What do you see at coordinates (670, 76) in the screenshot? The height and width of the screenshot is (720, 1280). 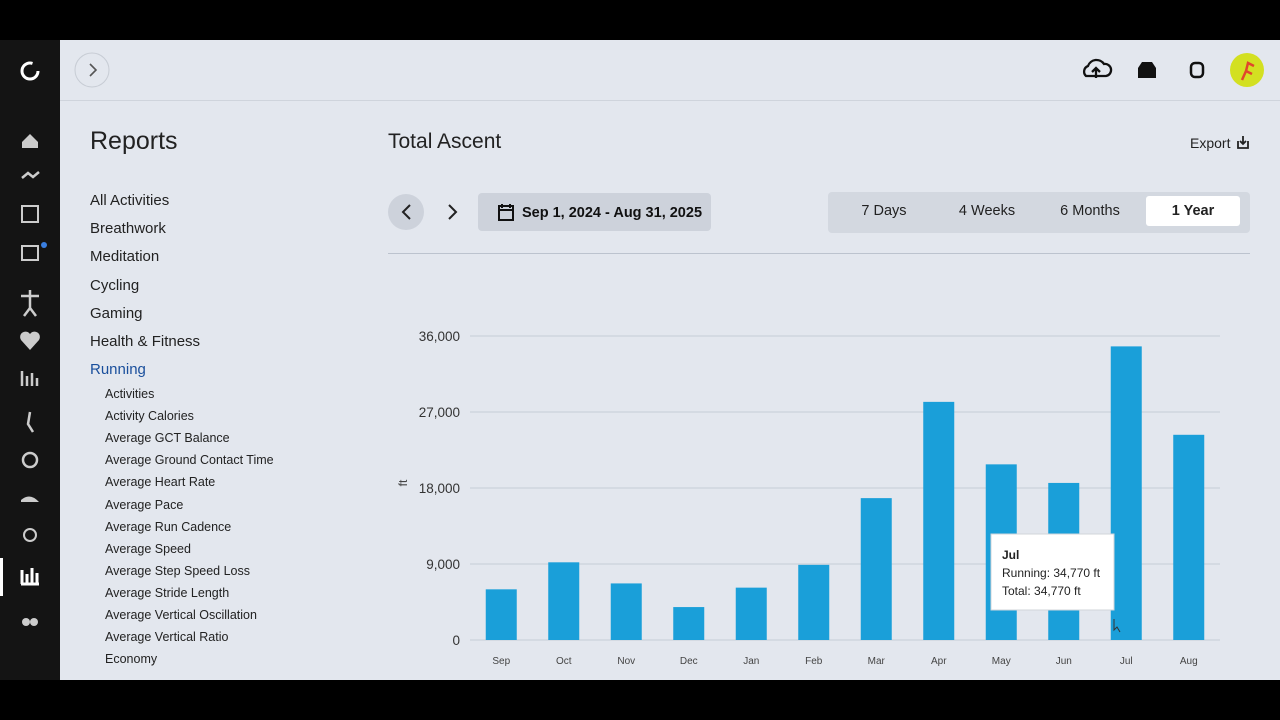 I see `top-bar` at bounding box center [670, 76].